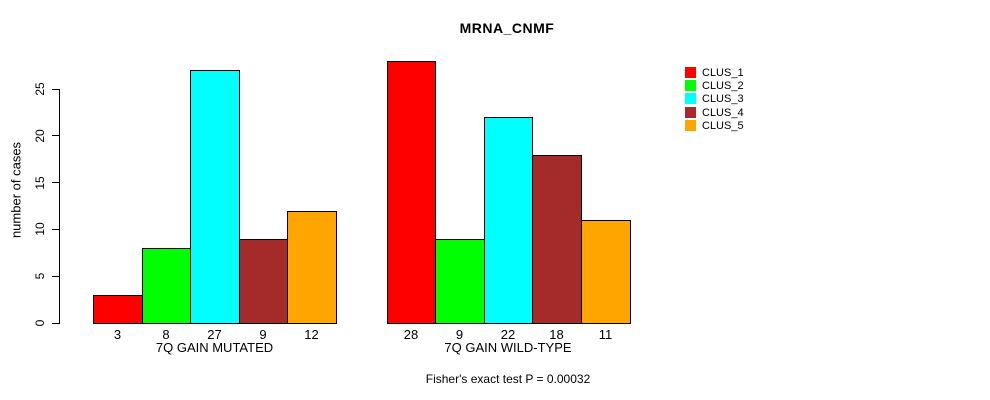  Describe the element at coordinates (723, 72) in the screenshot. I see `legend-label-clus_1: CLUS_1` at that location.